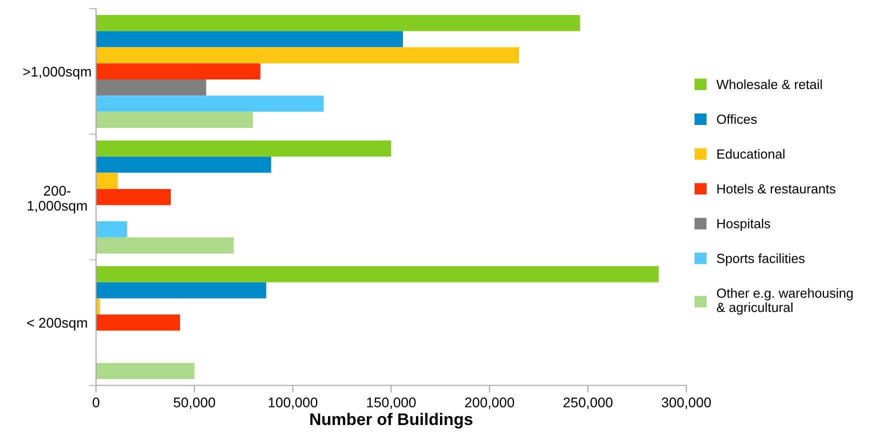 The height and width of the screenshot is (433, 881). I want to click on x-axis-title: Number of Buildings, so click(391, 420).